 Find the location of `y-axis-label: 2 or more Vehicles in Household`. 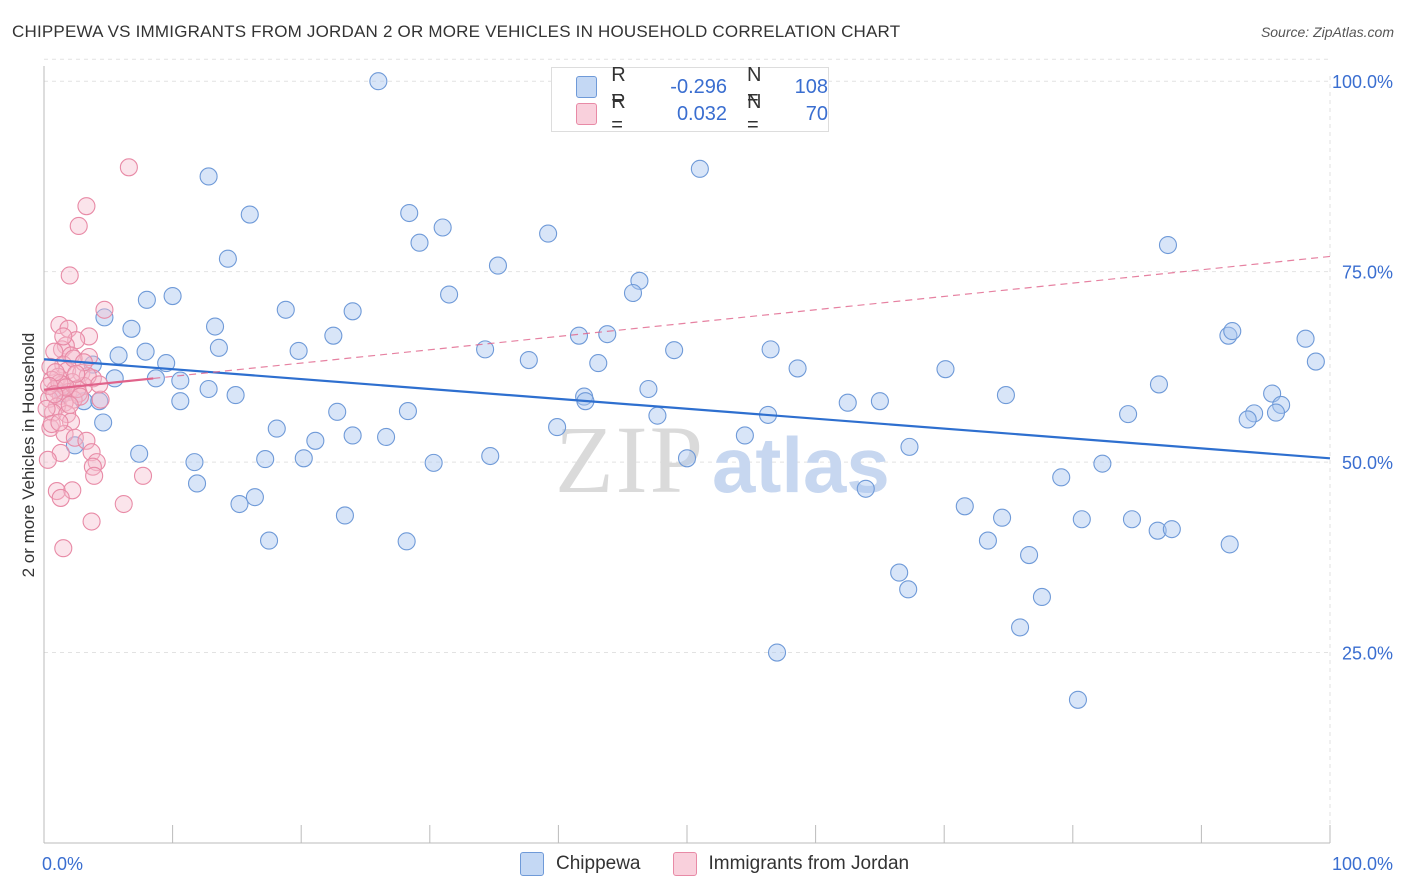

y-axis-label: 2 or more Vehicles in Household is located at coordinates (28, 455).